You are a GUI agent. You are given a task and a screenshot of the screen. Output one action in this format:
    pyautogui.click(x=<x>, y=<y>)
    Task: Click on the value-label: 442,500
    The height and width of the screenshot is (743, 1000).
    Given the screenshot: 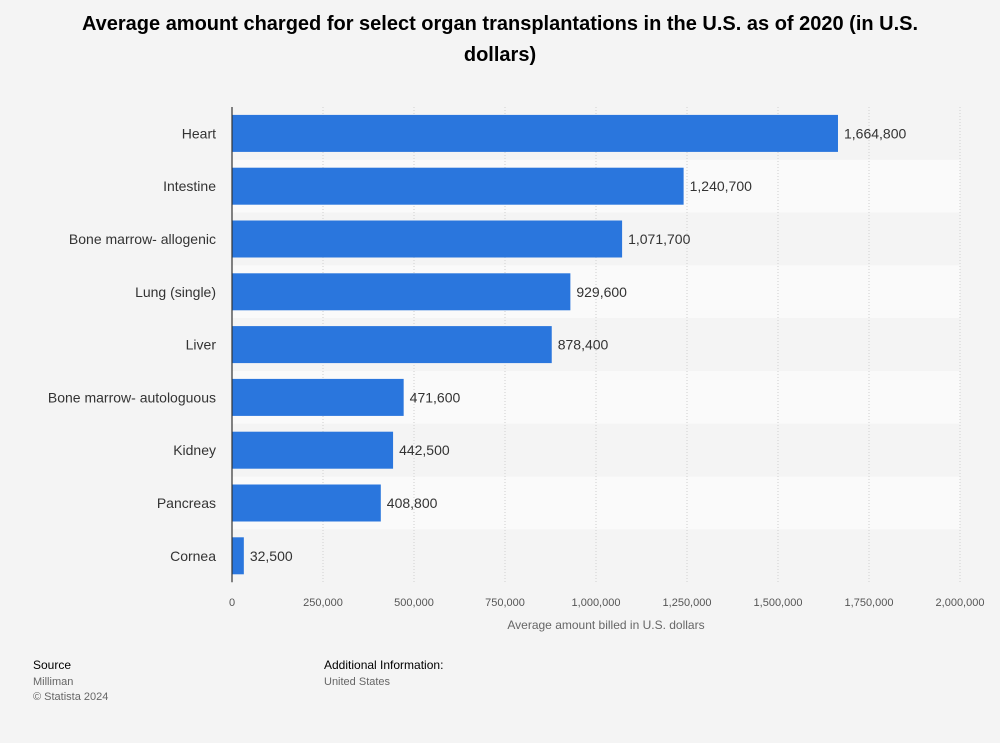 What is the action you would take?
    pyautogui.click(x=424, y=450)
    